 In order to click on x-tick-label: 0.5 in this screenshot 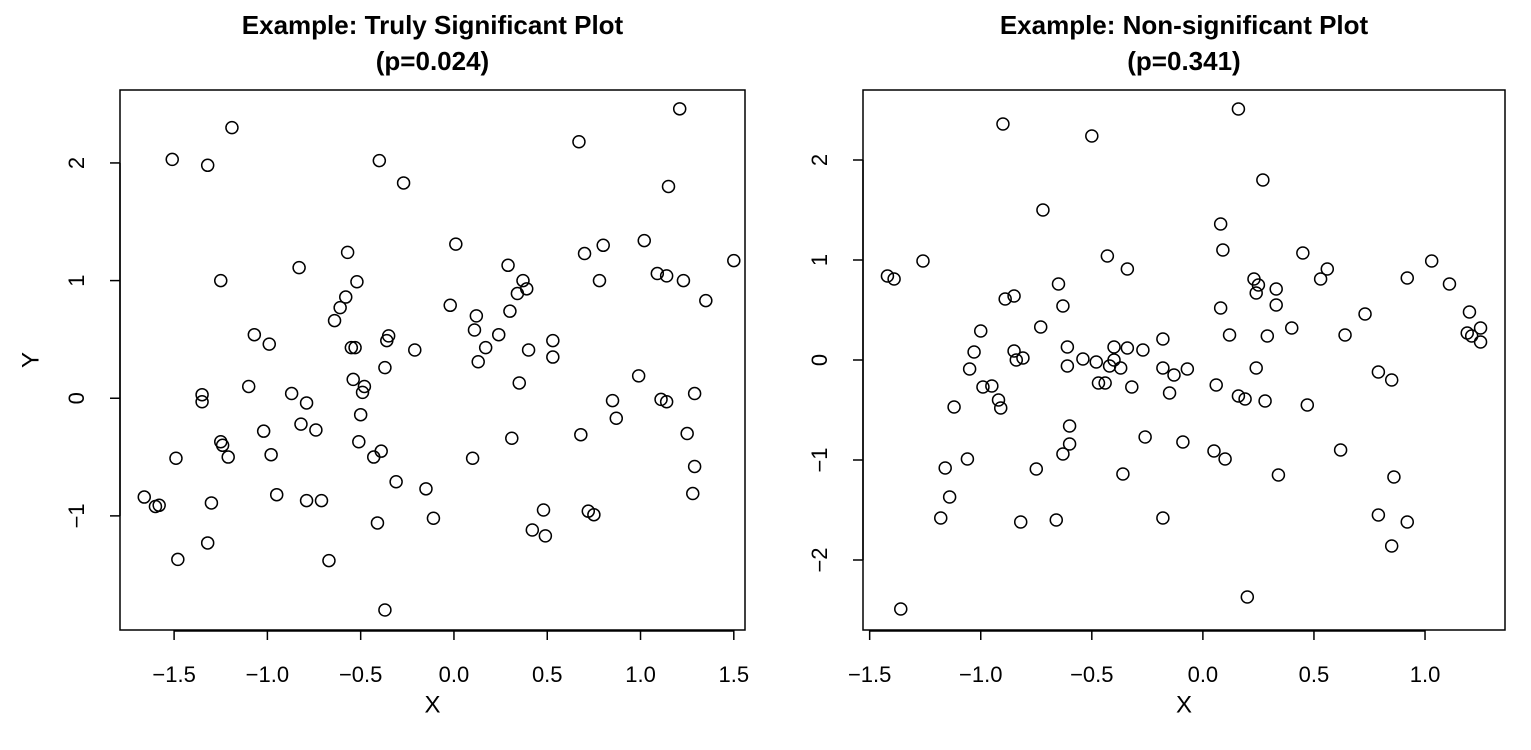, I will do `click(1314, 674)`.